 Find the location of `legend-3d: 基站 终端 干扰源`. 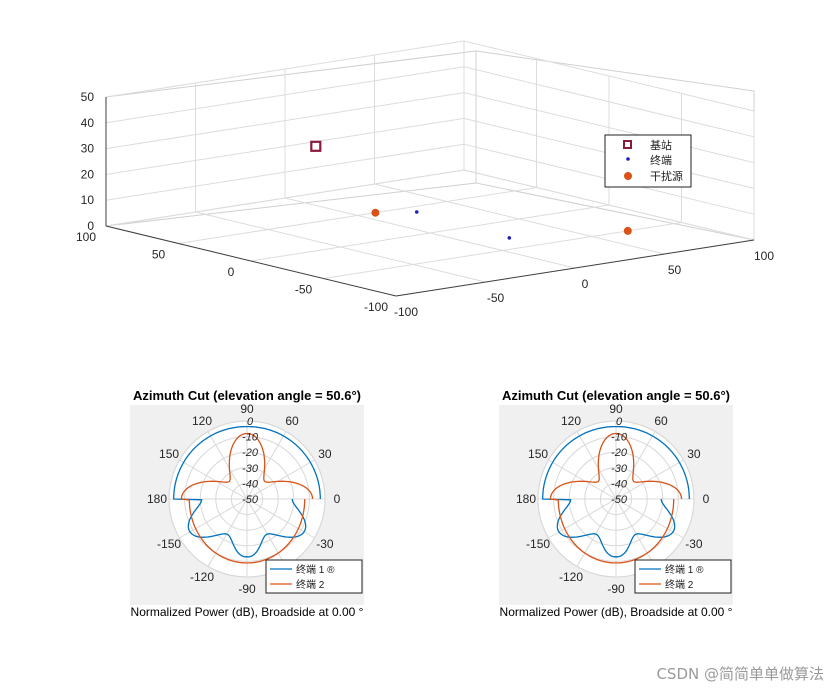

legend-3d: 基站 终端 干扰源 is located at coordinates (648, 161).